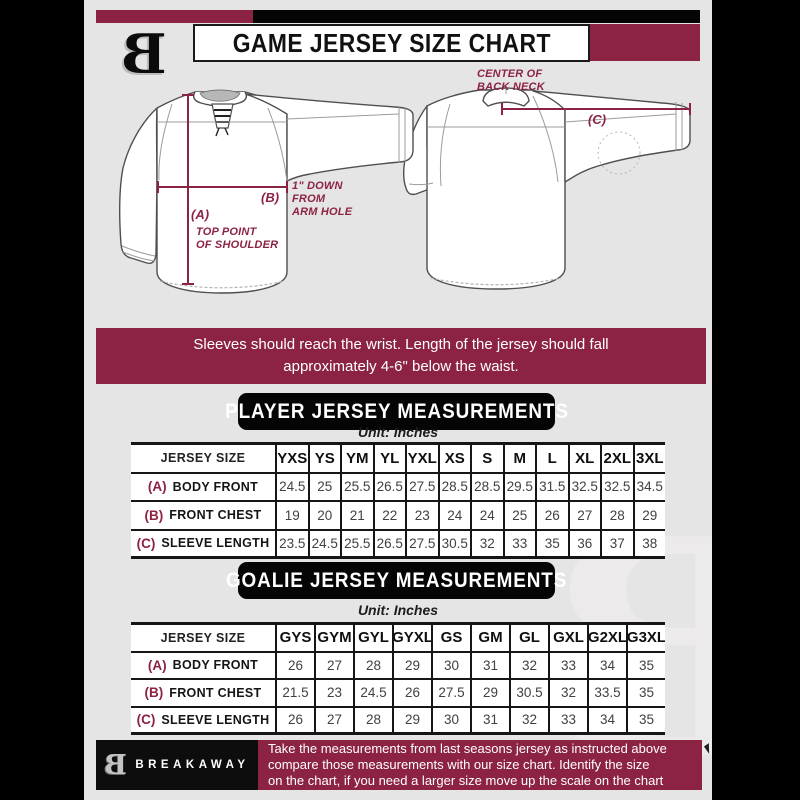  Describe the element at coordinates (648, 544) in the screenshot. I see `measurement-value: 38` at that location.